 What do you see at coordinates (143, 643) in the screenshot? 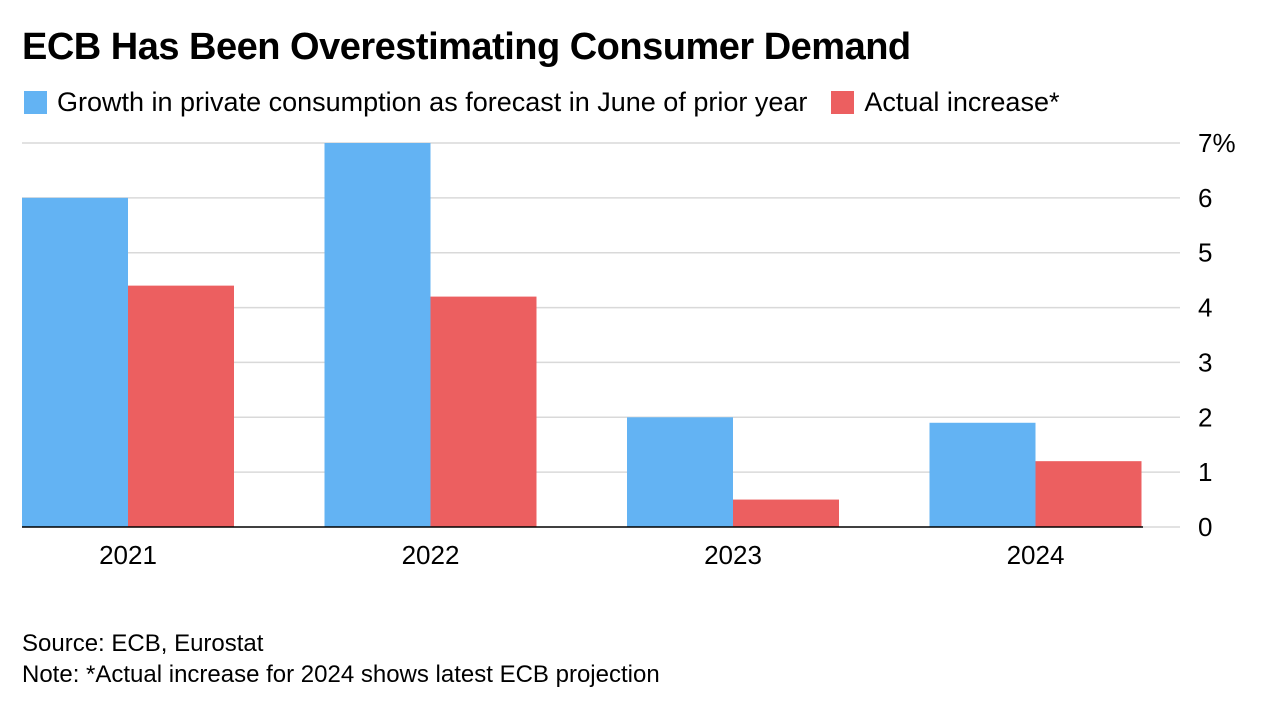
I see `source-note: Source: ECB, Eurostat` at bounding box center [143, 643].